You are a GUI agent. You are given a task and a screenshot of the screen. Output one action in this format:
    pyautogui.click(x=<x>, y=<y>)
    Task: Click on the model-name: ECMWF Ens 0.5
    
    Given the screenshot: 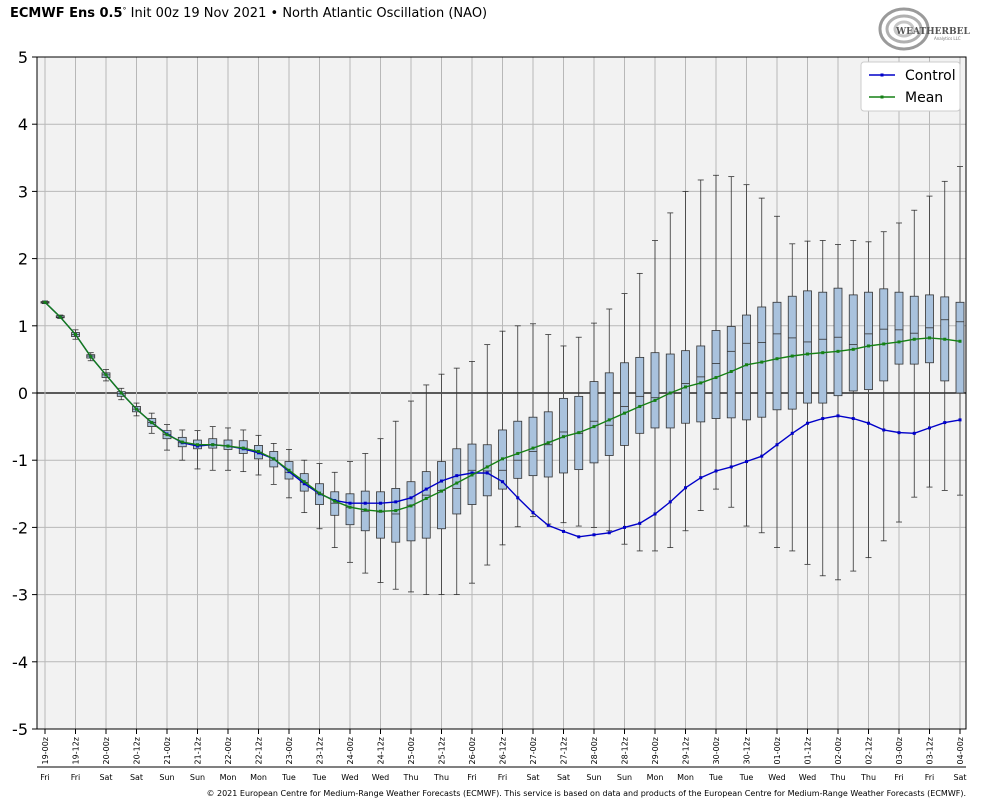 What is the action you would take?
    pyautogui.click(x=66, y=13)
    